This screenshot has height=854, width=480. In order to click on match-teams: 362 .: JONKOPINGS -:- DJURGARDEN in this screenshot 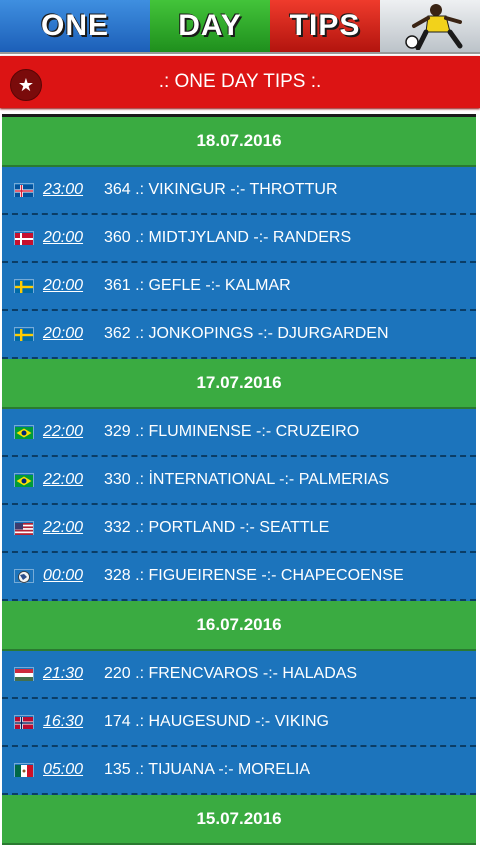, I will do `click(246, 333)`.